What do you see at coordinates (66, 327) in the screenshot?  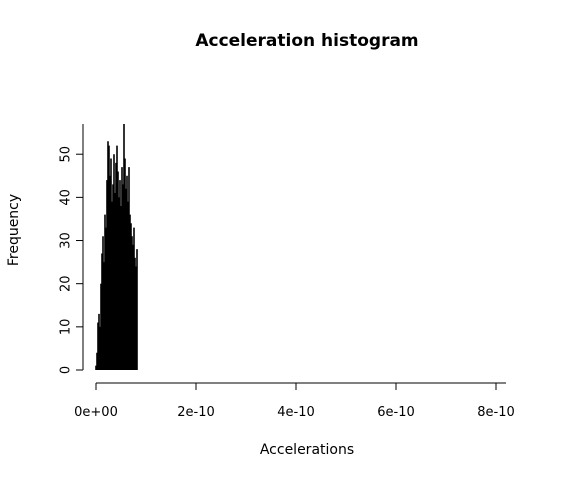 I see `y-tick-label-1: 10` at bounding box center [66, 327].